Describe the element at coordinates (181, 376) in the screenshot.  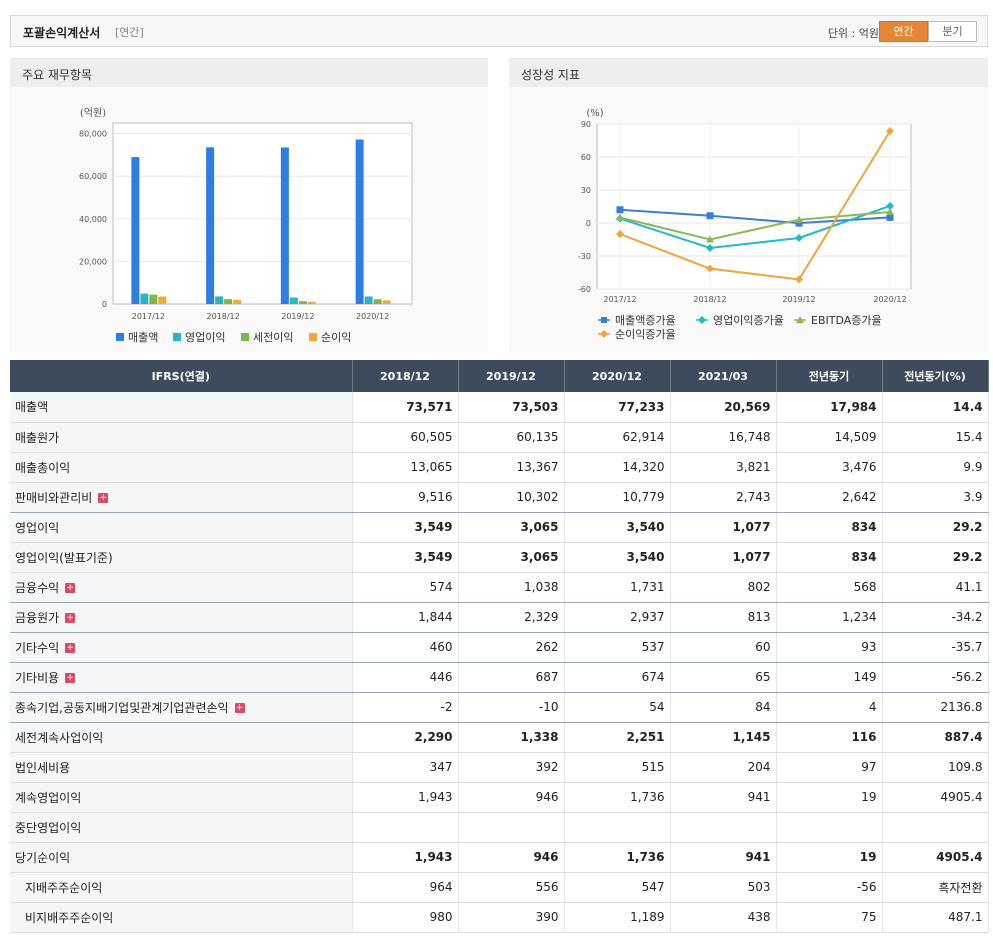
I see `header-label: IFRS(연결)` at that location.